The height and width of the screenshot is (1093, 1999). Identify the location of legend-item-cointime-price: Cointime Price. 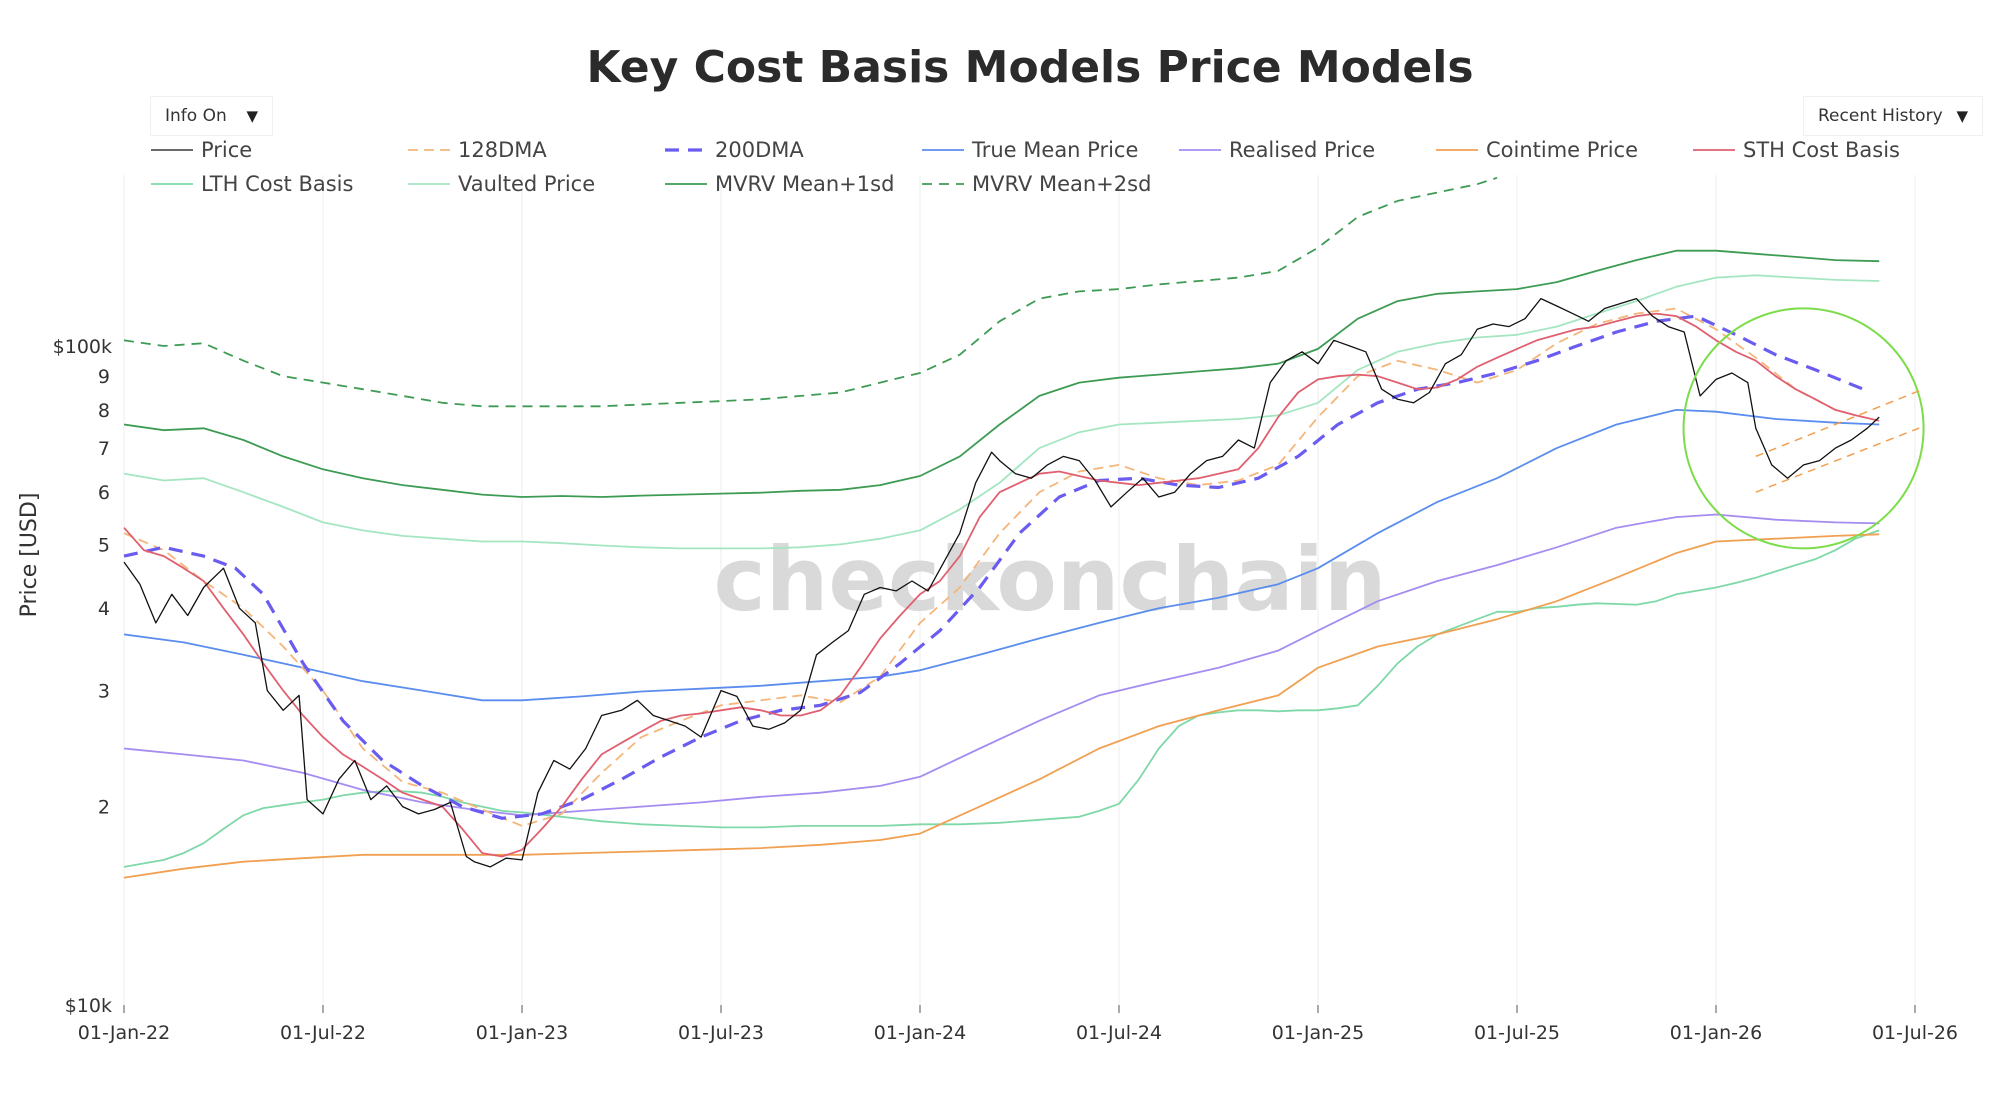
(1537, 150).